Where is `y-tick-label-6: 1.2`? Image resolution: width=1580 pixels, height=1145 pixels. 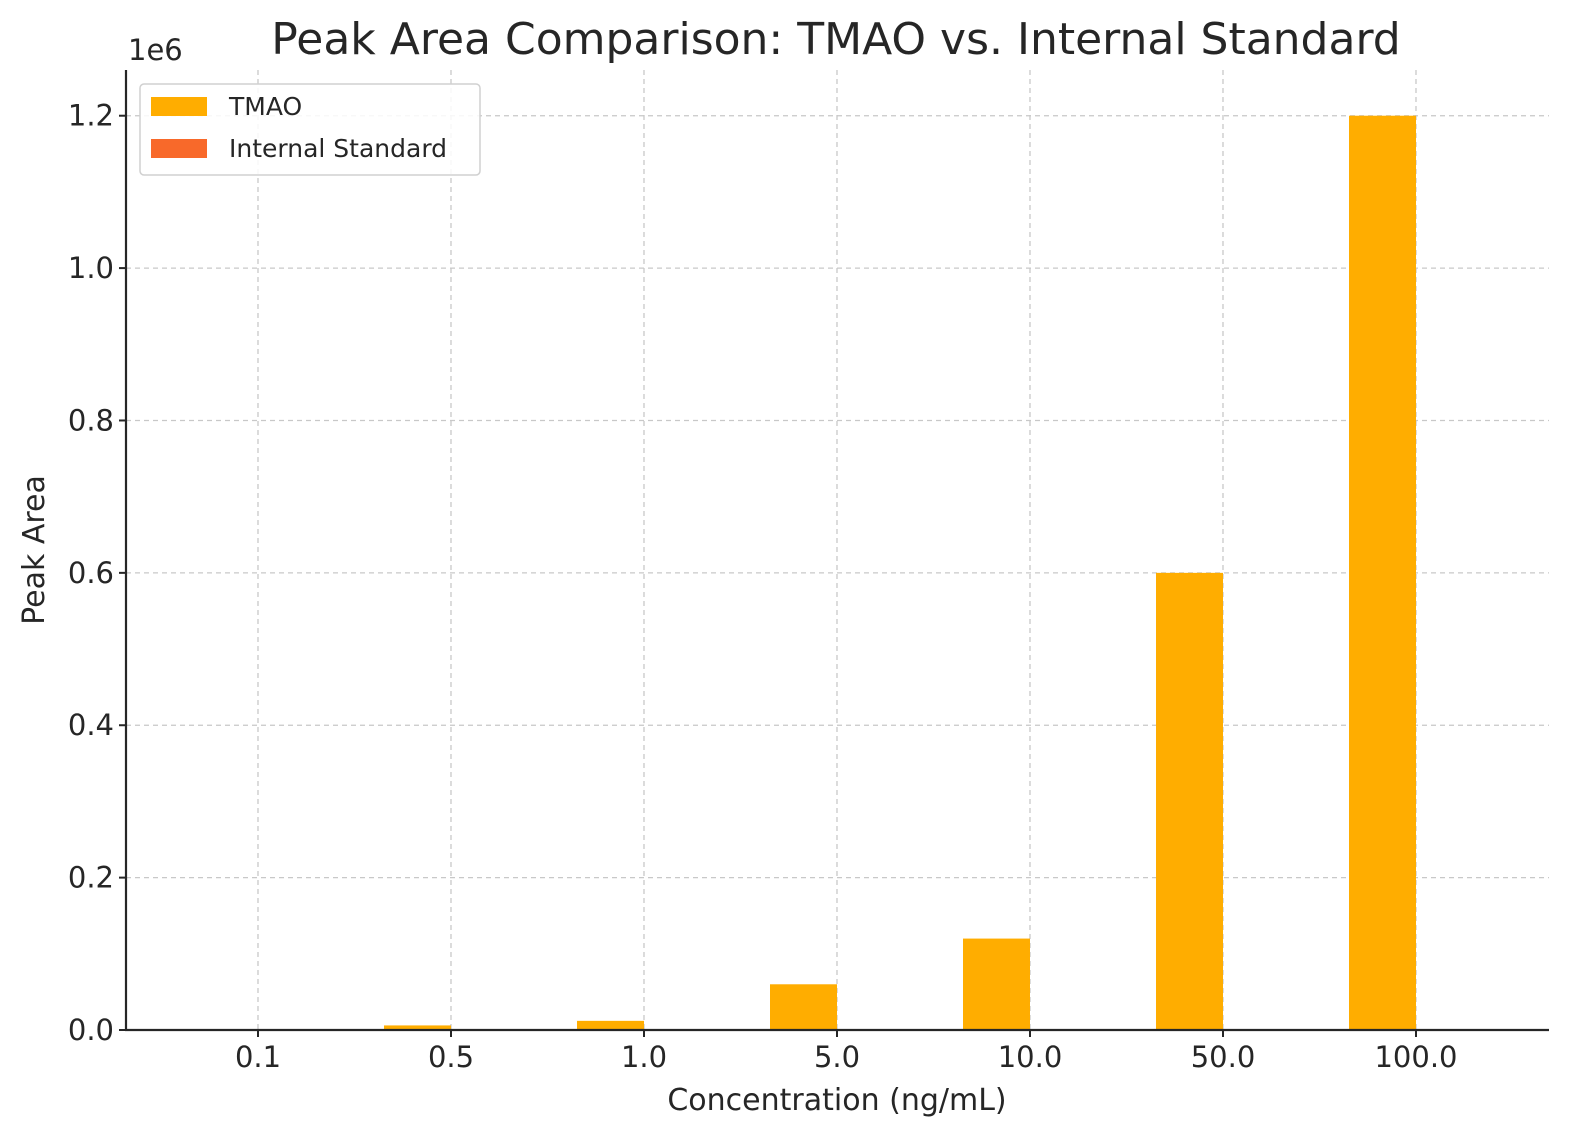 y-tick-label-6: 1.2 is located at coordinates (91, 116).